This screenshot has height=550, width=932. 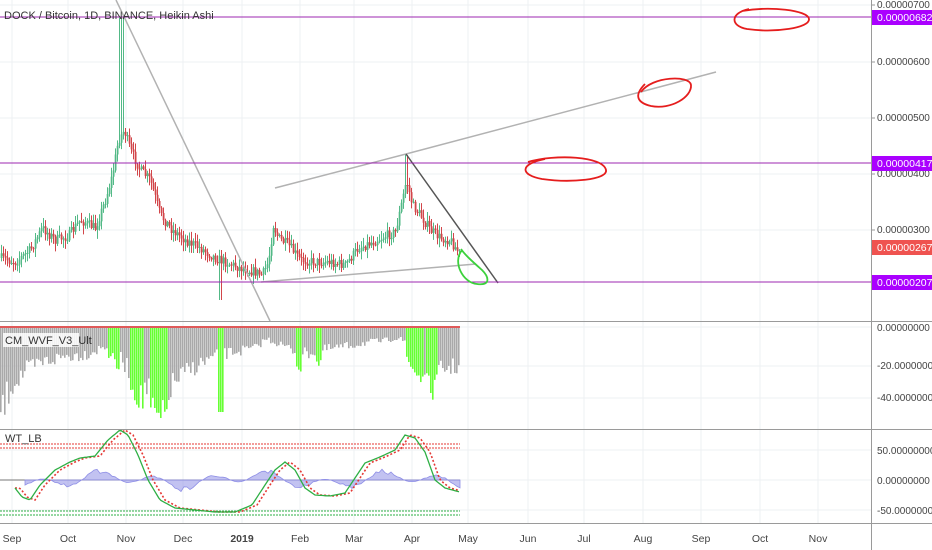 I want to click on wvf-indicator-pane: CM_WVF_V3_Ult, so click(x=230, y=372).